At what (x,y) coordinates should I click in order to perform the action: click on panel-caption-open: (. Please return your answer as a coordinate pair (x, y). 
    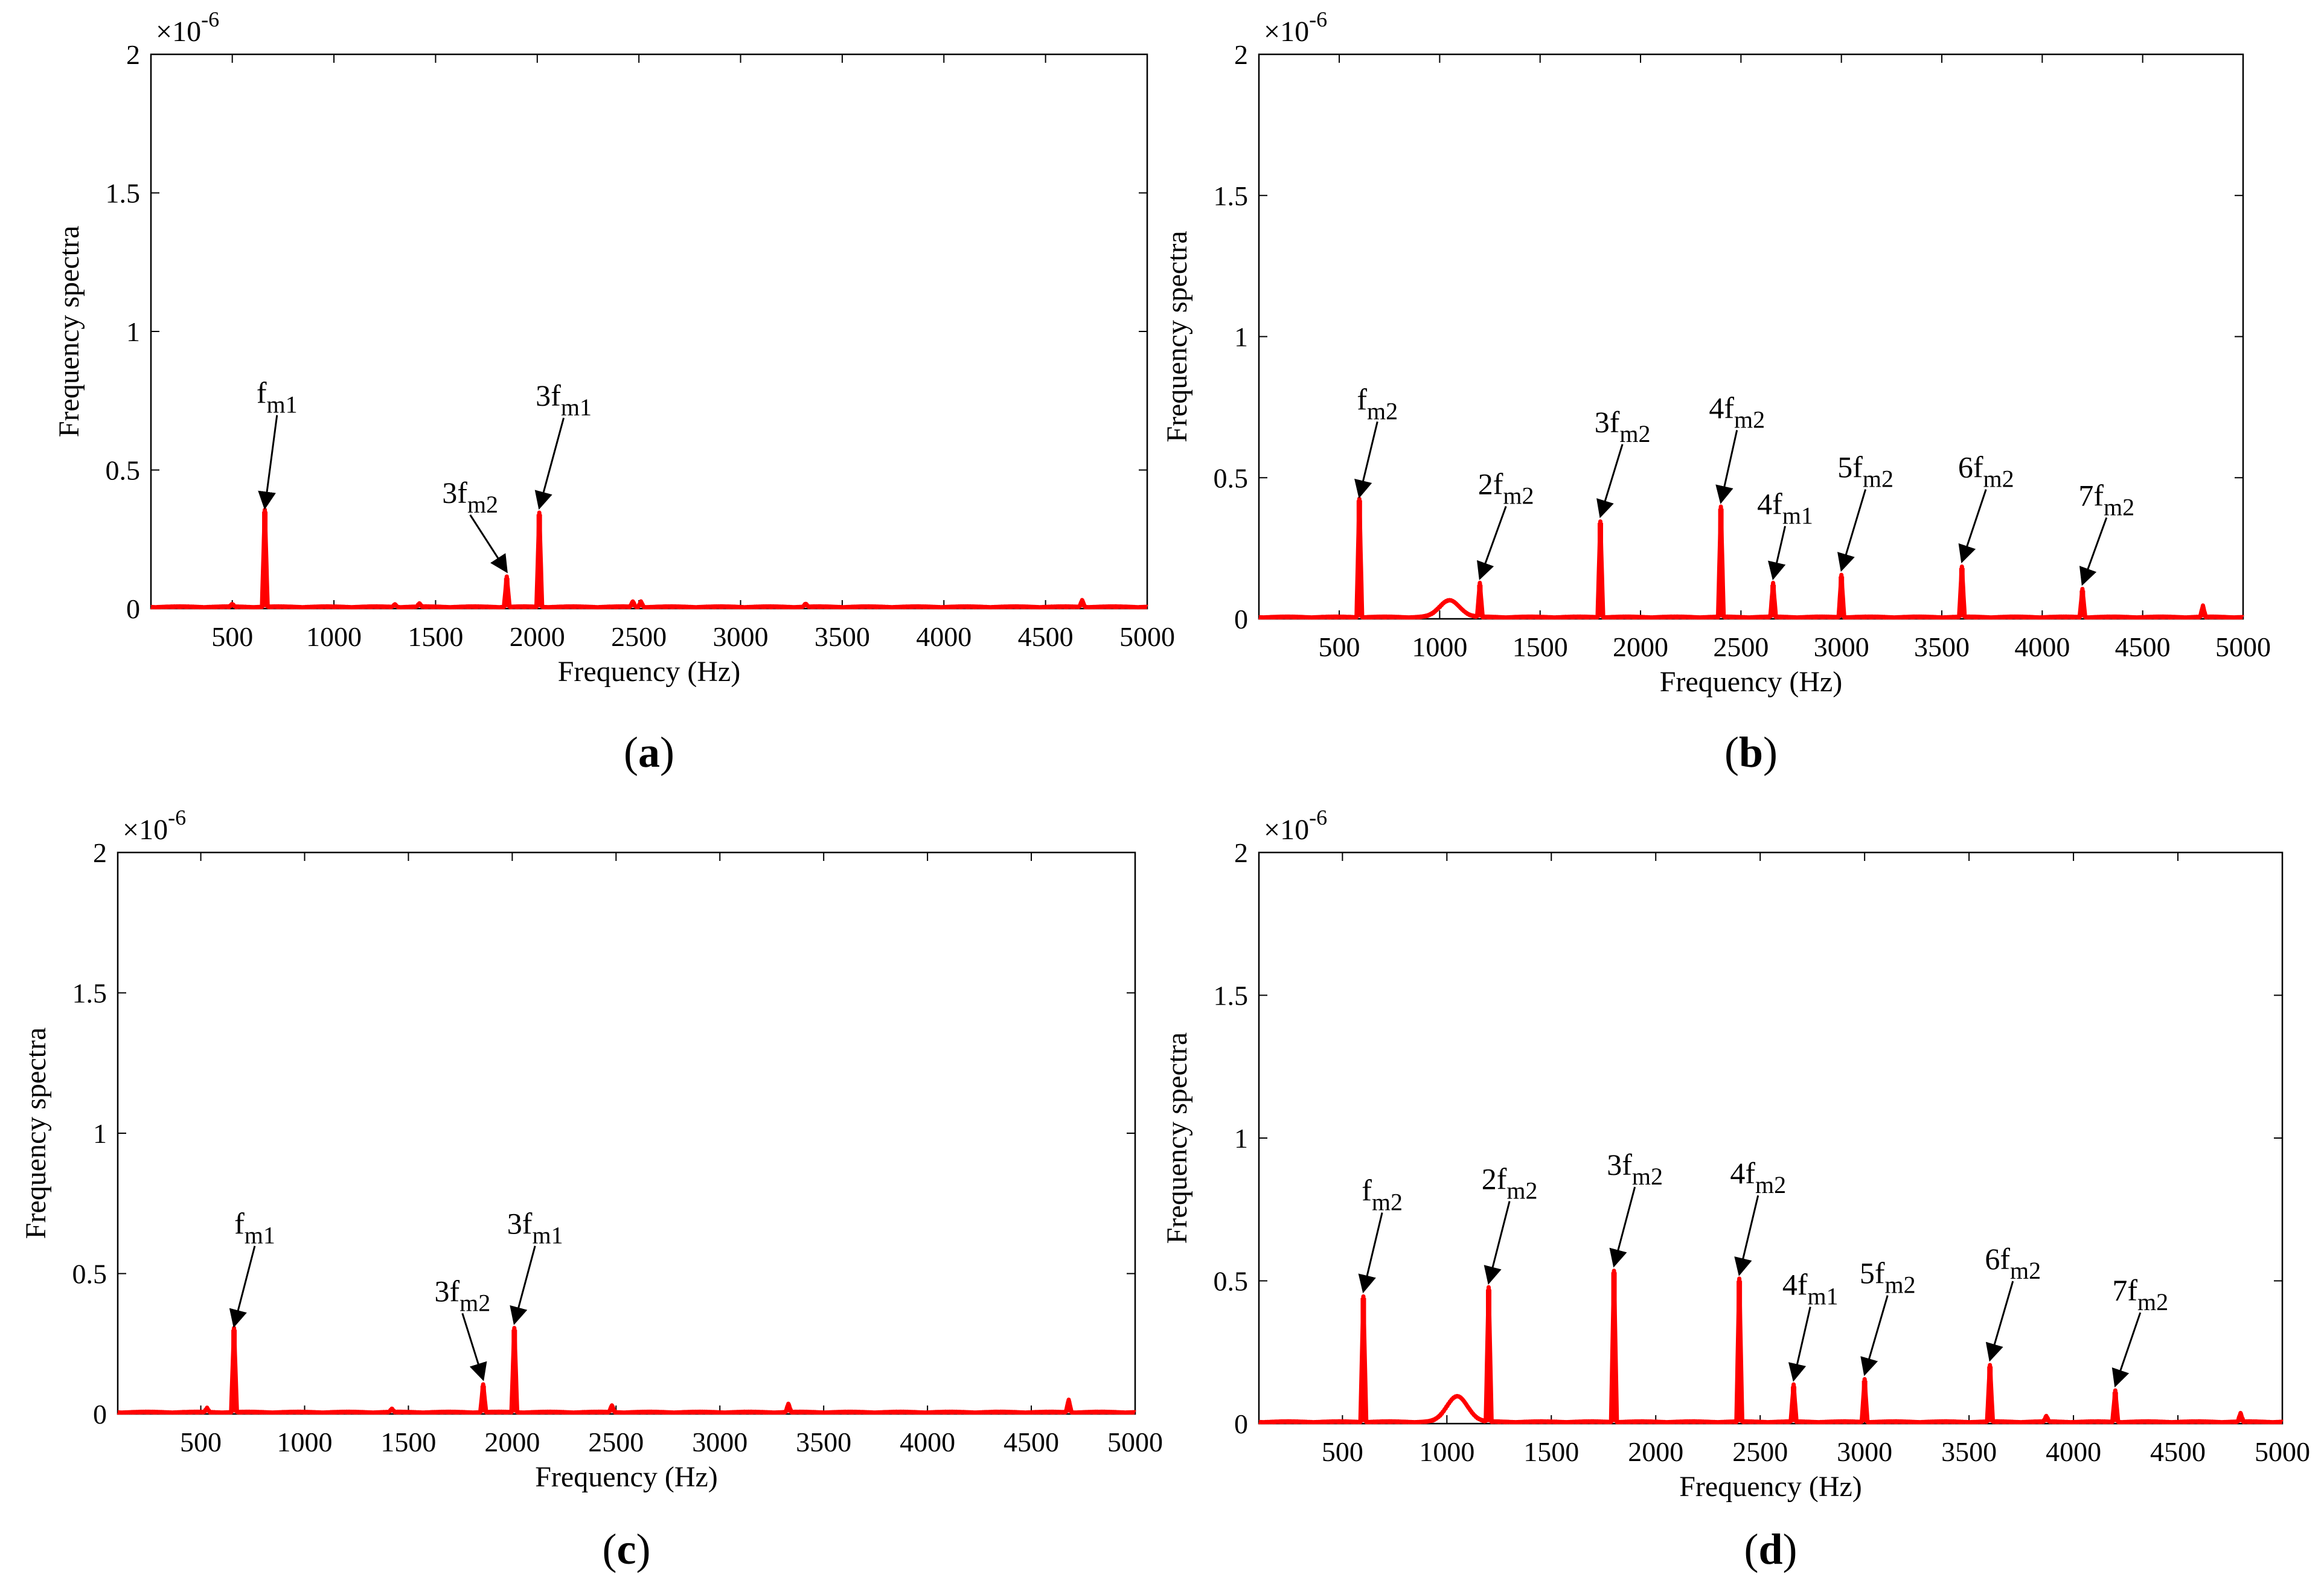
    Looking at the image, I should click on (631, 752).